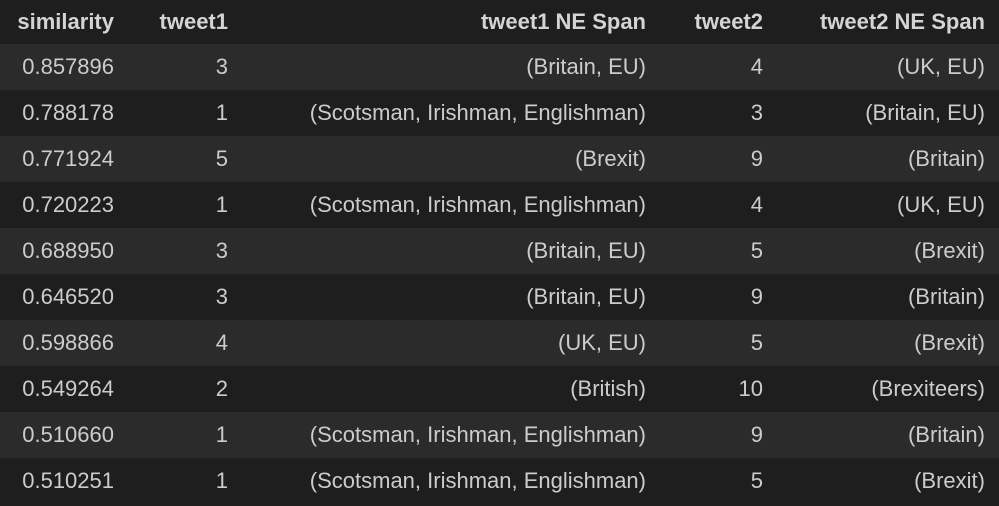  What do you see at coordinates (756, 112) in the screenshot?
I see `tweet2-cell: 3` at bounding box center [756, 112].